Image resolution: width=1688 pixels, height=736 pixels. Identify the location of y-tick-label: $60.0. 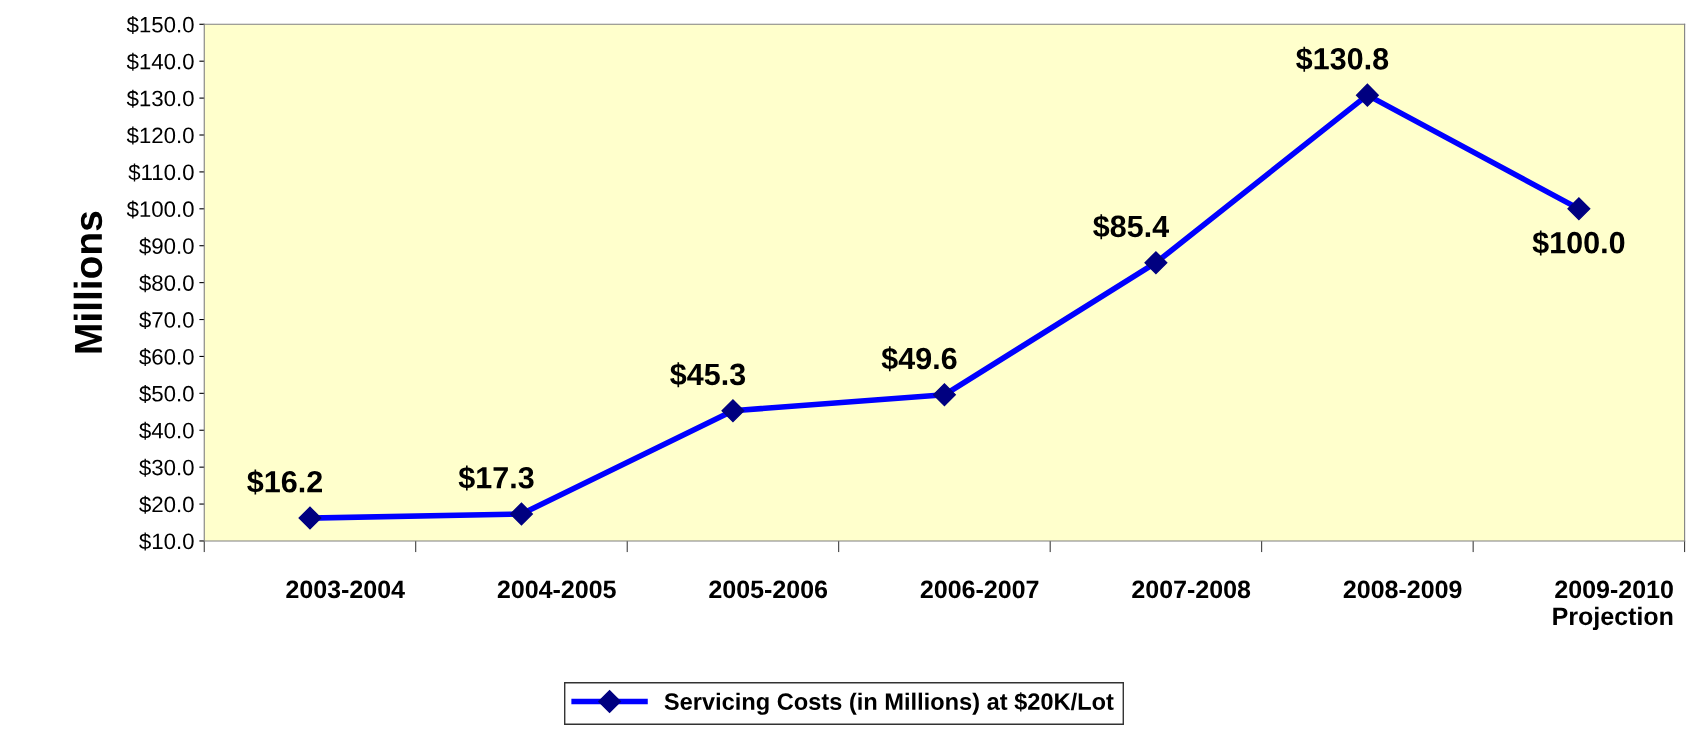
(166, 357).